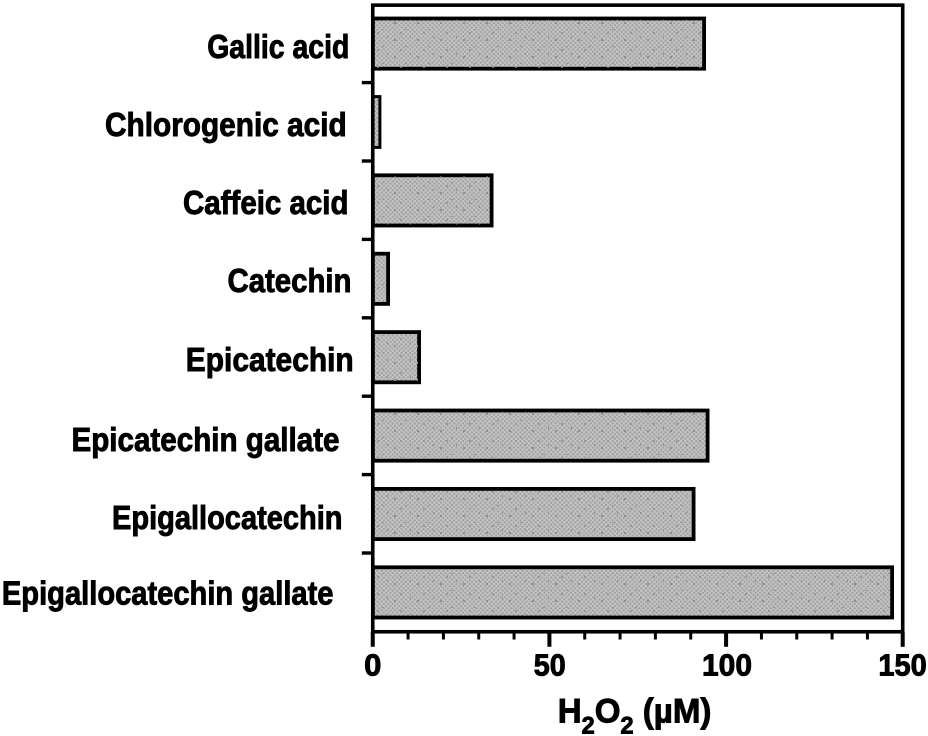  I want to click on svg-text: H2O2 (µM), so click(635, 714).